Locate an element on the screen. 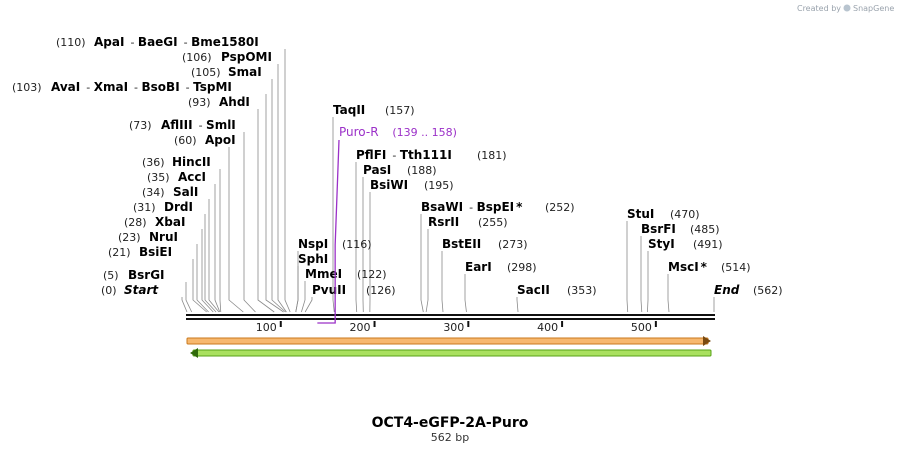 Image resolution: width=901 pixels, height=457 pixels. enzyme-site: (23)NruI is located at coordinates (148, 237).